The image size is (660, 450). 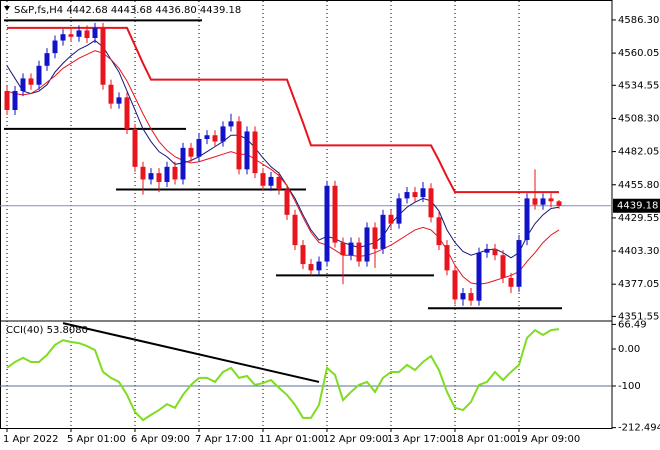 What do you see at coordinates (638, 53) in the screenshot?
I see `y-tick-label: 4560.05` at bounding box center [638, 53].